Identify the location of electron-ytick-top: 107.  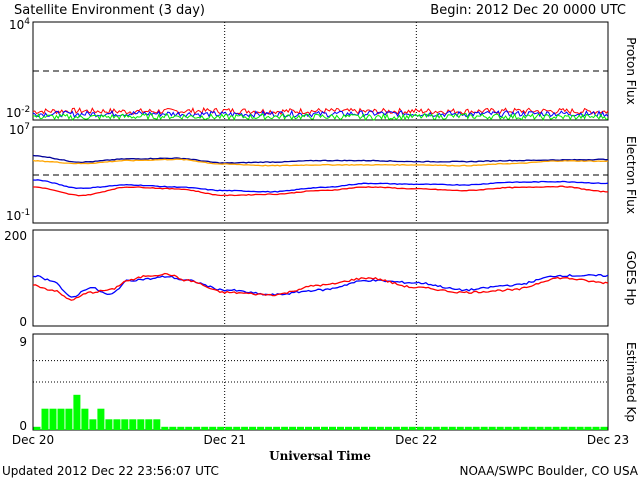
(19, 129).